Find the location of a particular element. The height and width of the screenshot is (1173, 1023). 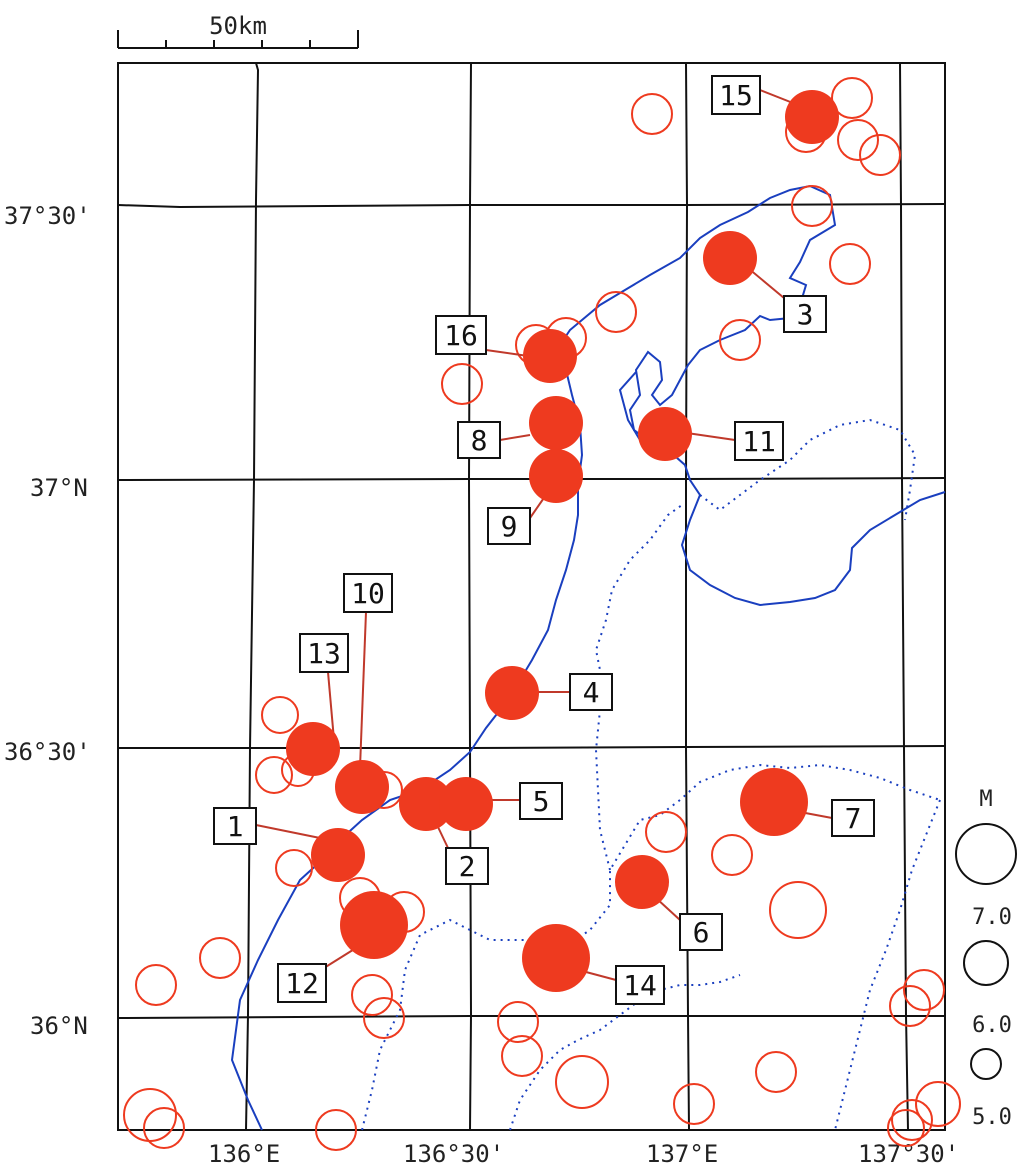

svg-text: 2 is located at coordinates (467, 866).